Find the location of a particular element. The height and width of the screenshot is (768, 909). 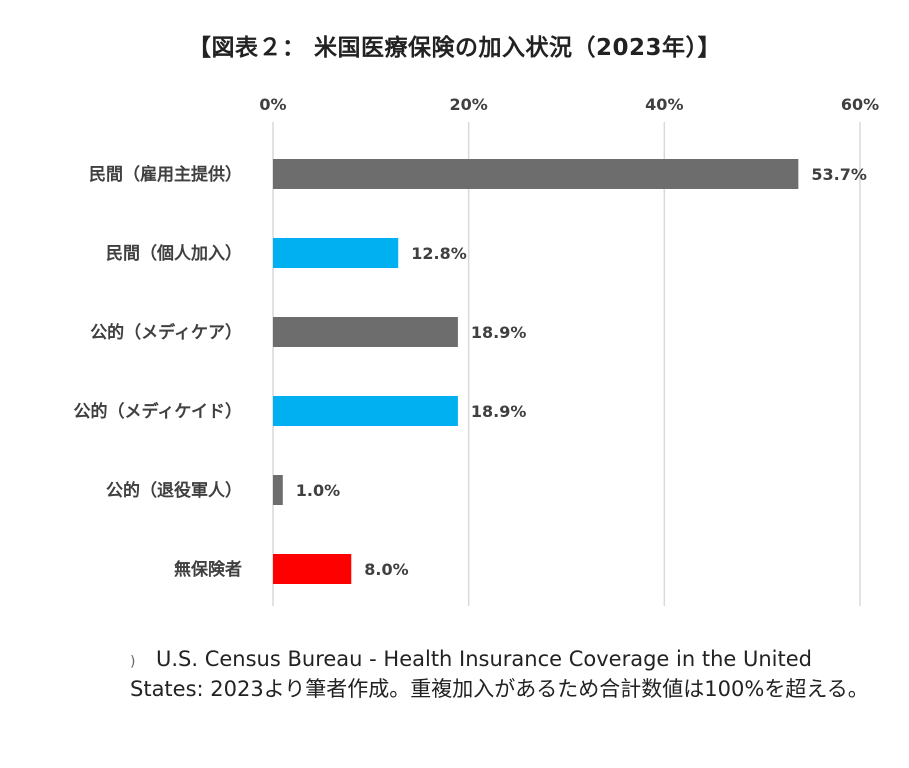

source-note-marker: ) is located at coordinates (133, 662).